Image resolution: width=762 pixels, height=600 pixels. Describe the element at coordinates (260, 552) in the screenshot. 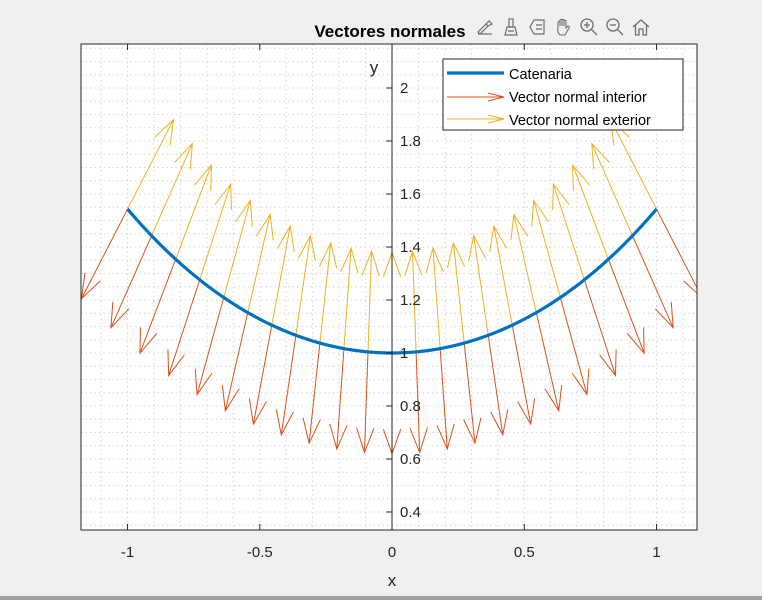

I see `x-tick-label: -0.5` at that location.